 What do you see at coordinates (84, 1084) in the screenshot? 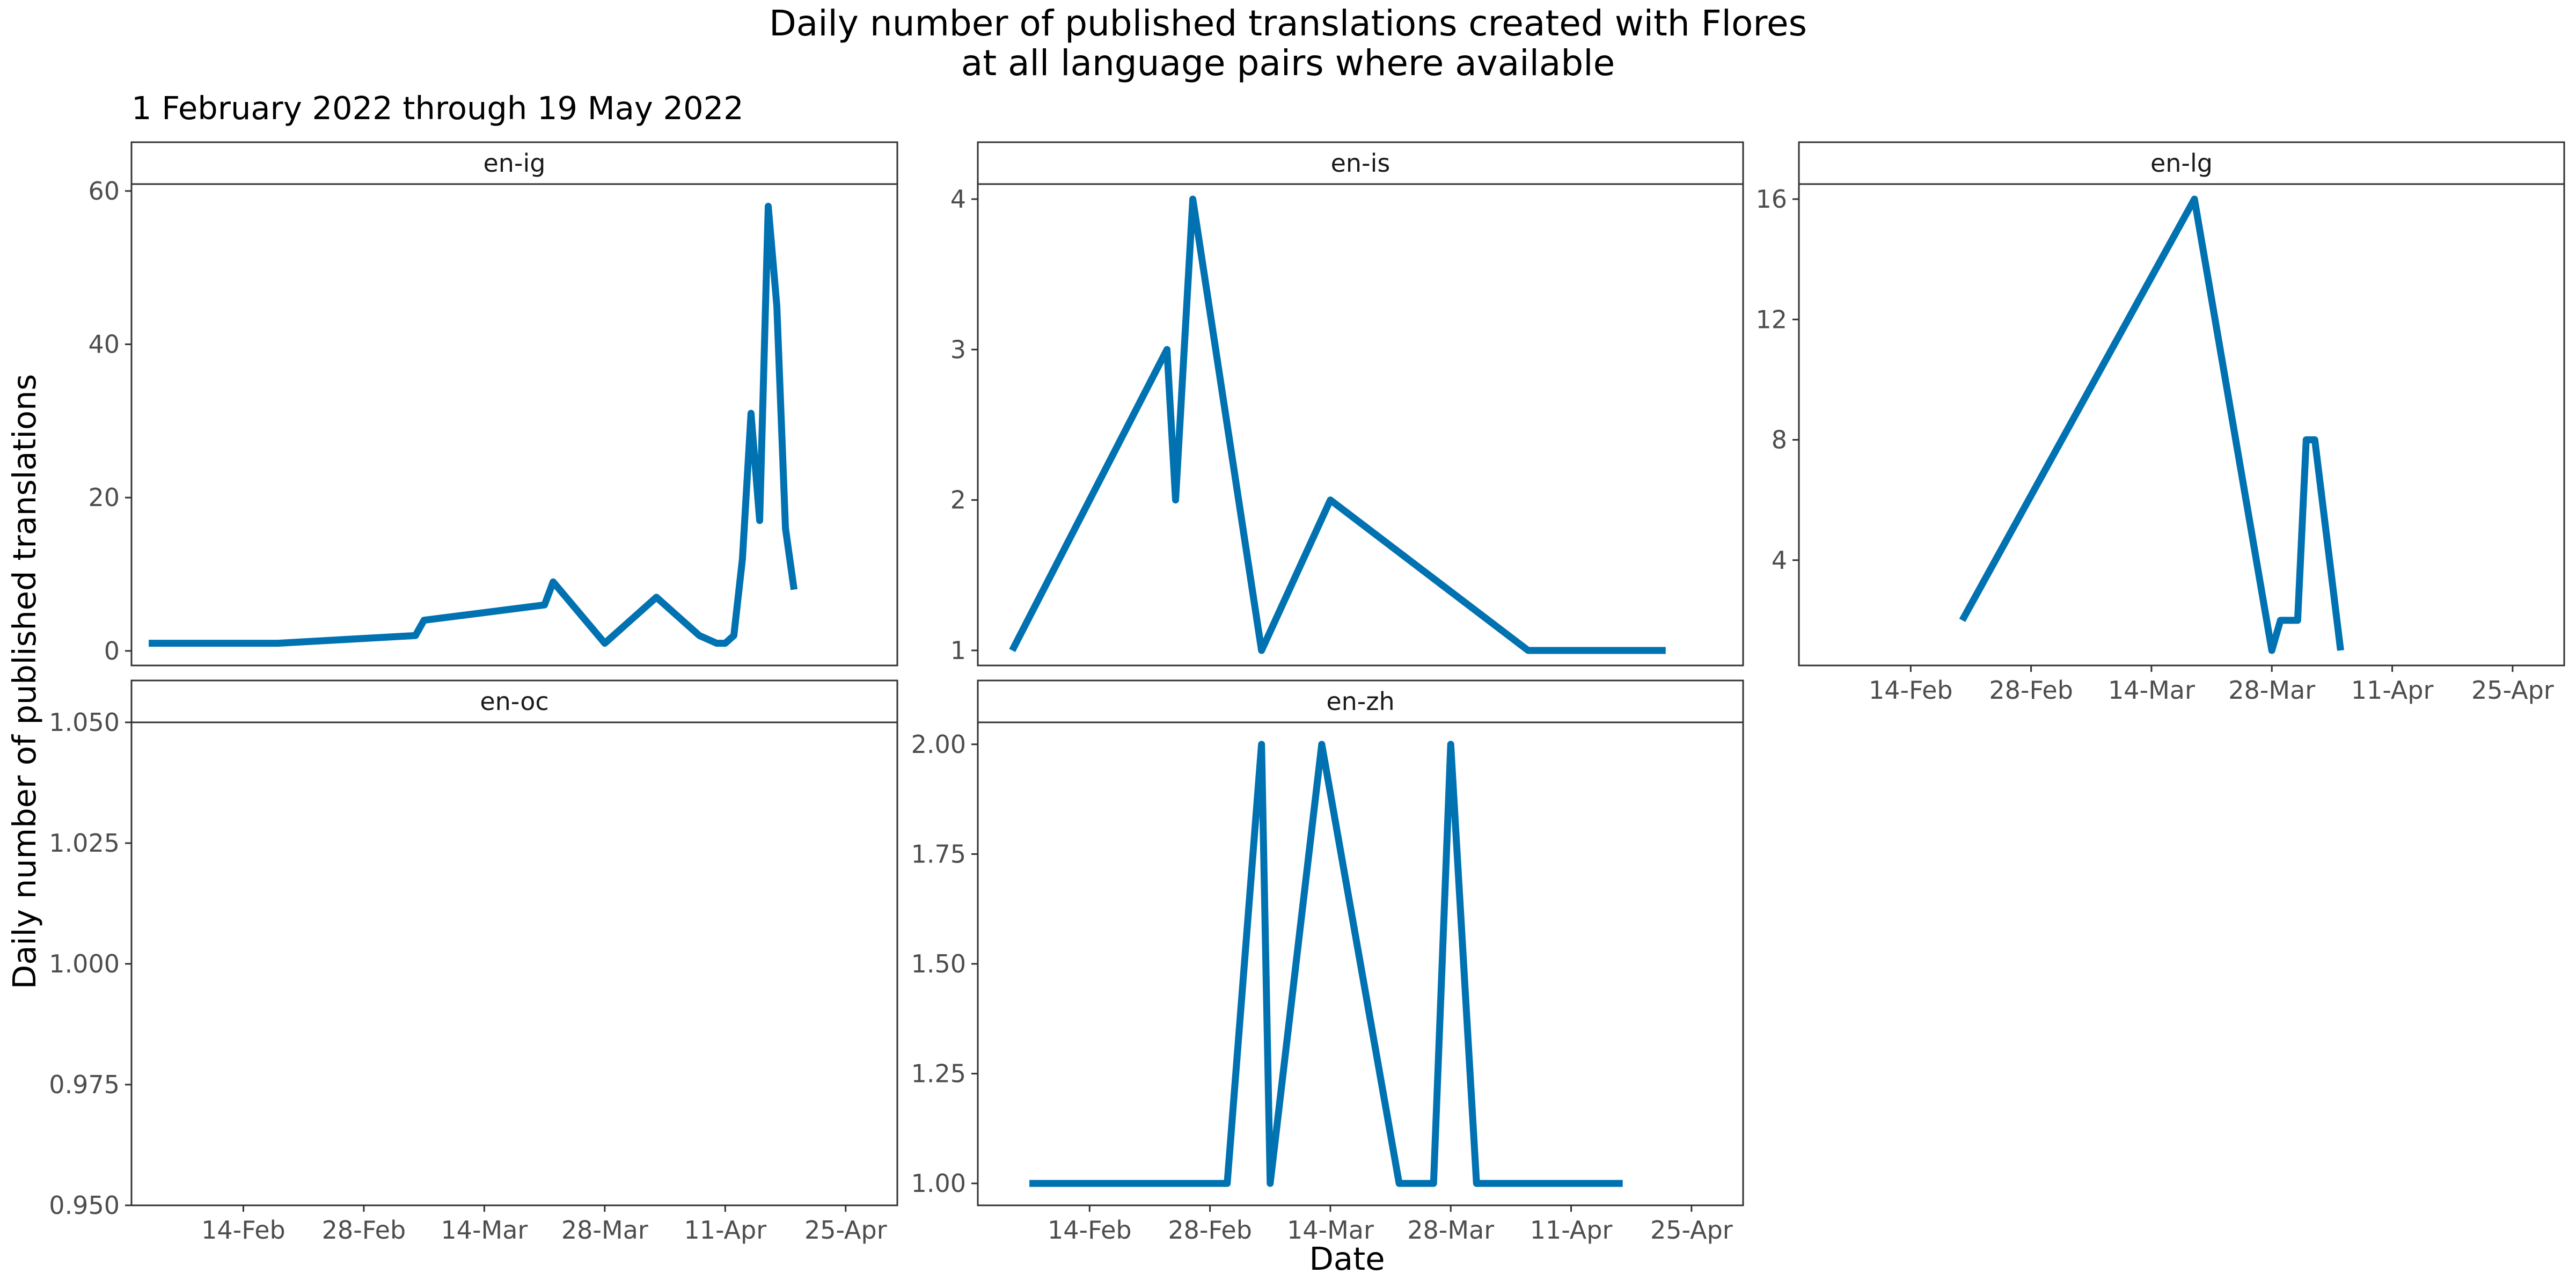
I see `y-tick-label: 0.975` at bounding box center [84, 1084].